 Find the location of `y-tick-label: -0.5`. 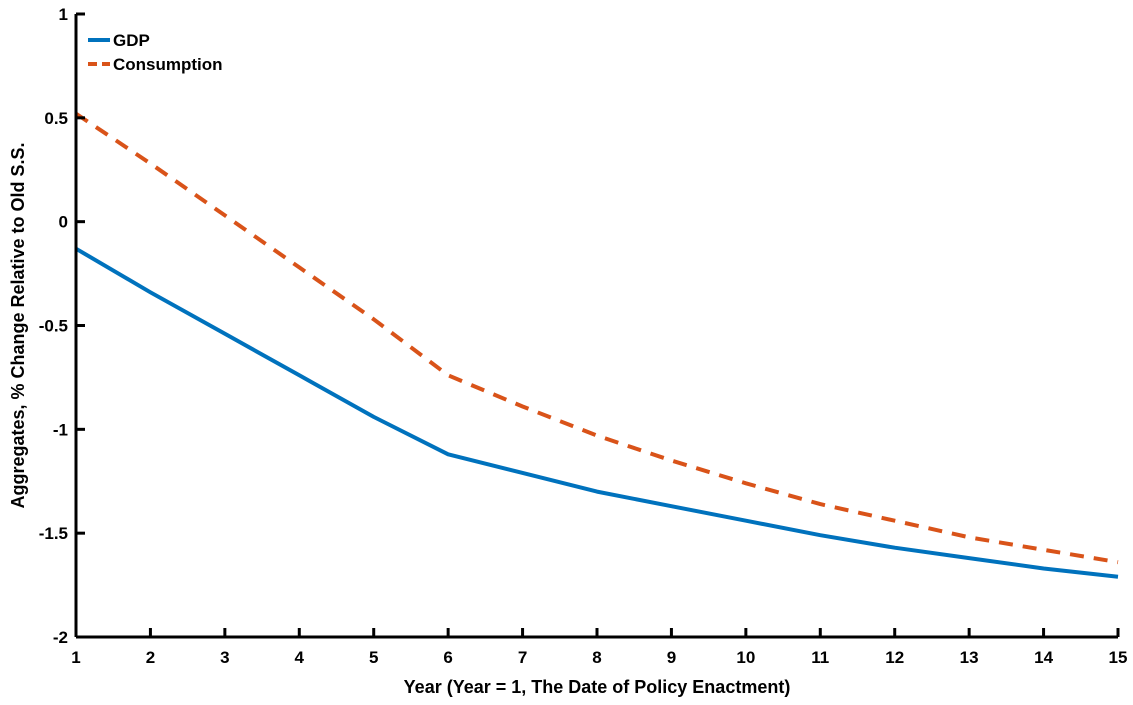

y-tick-label: -0.5 is located at coordinates (53, 326).